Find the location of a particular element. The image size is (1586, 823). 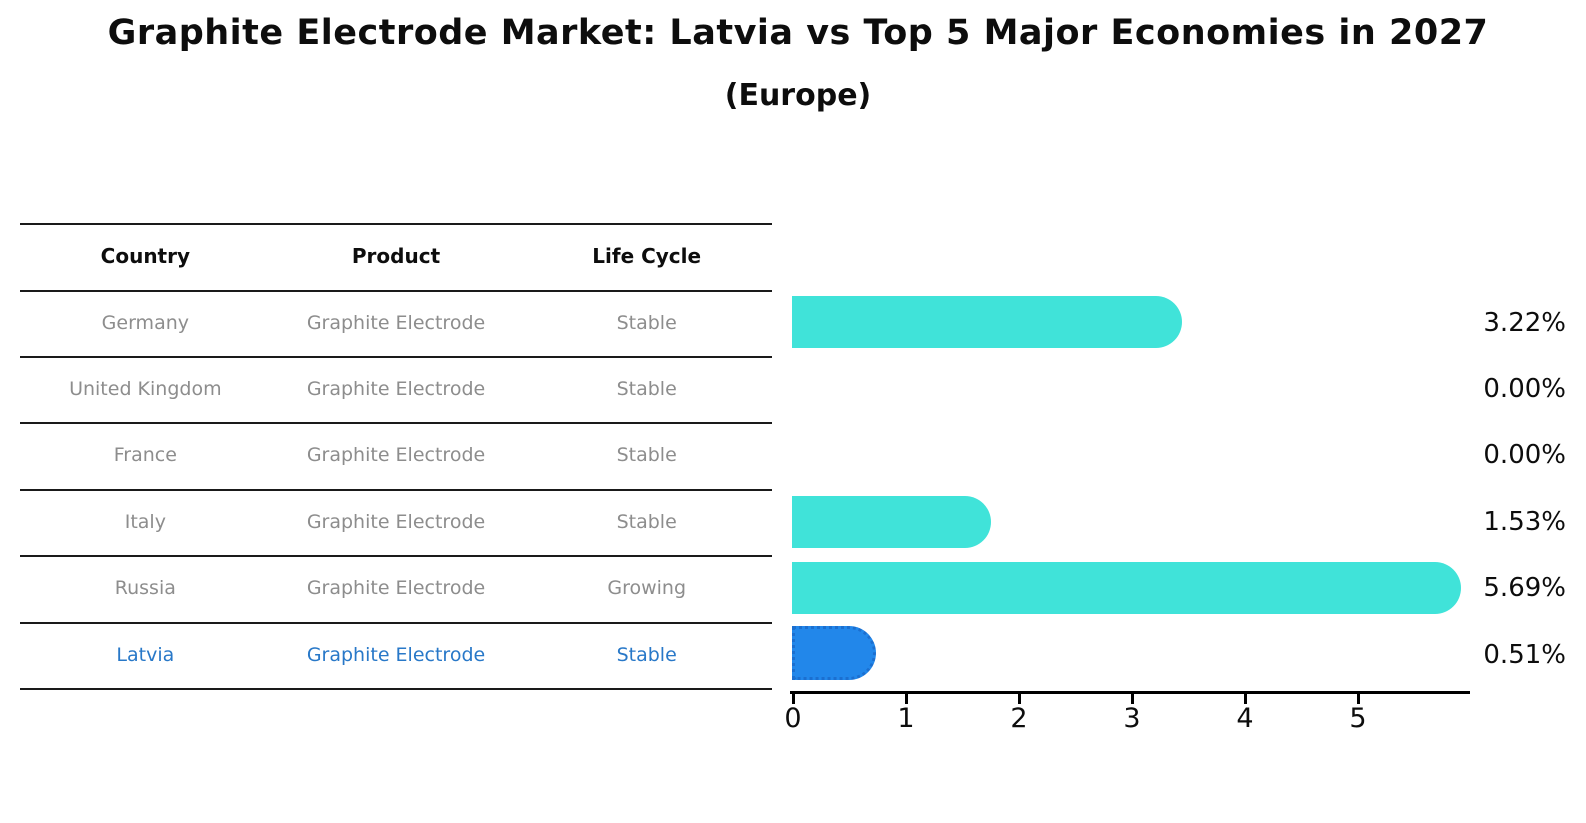

country-cell: Italy is located at coordinates (145, 522).